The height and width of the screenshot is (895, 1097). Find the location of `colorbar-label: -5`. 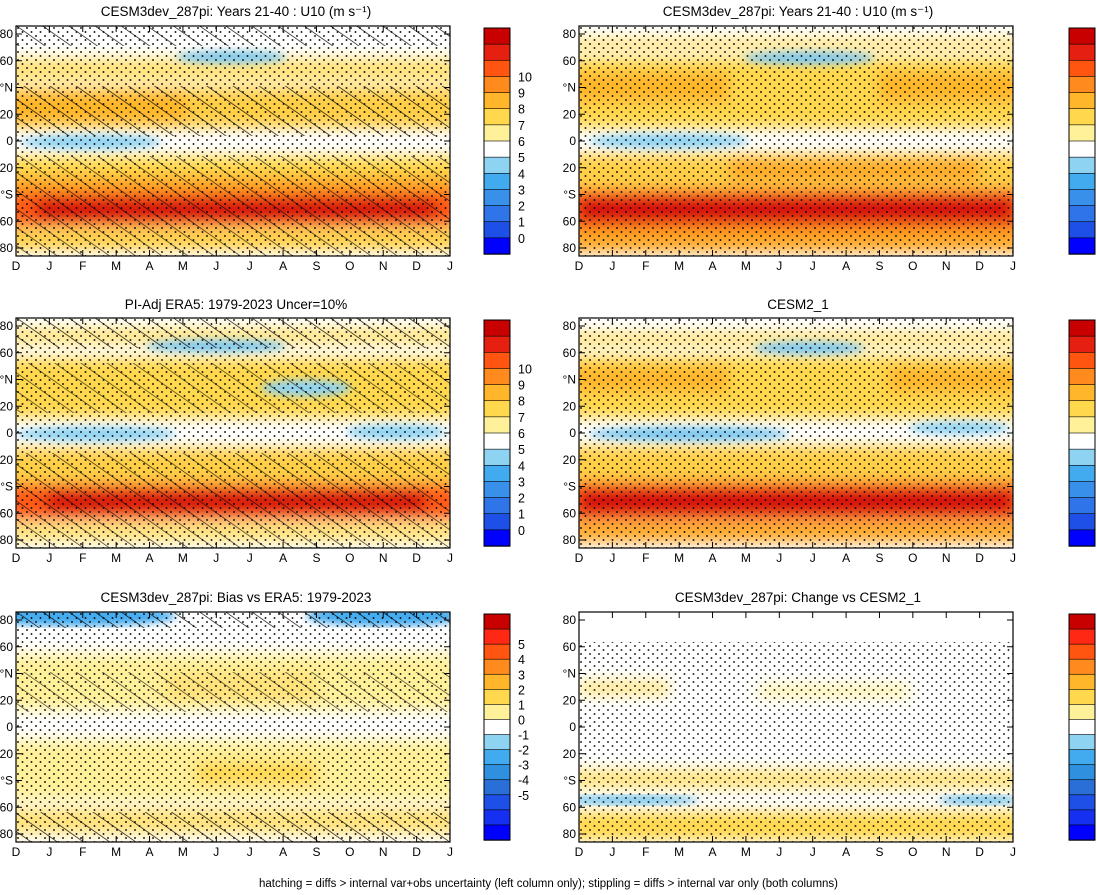

colorbar-label: -5 is located at coordinates (523, 796).